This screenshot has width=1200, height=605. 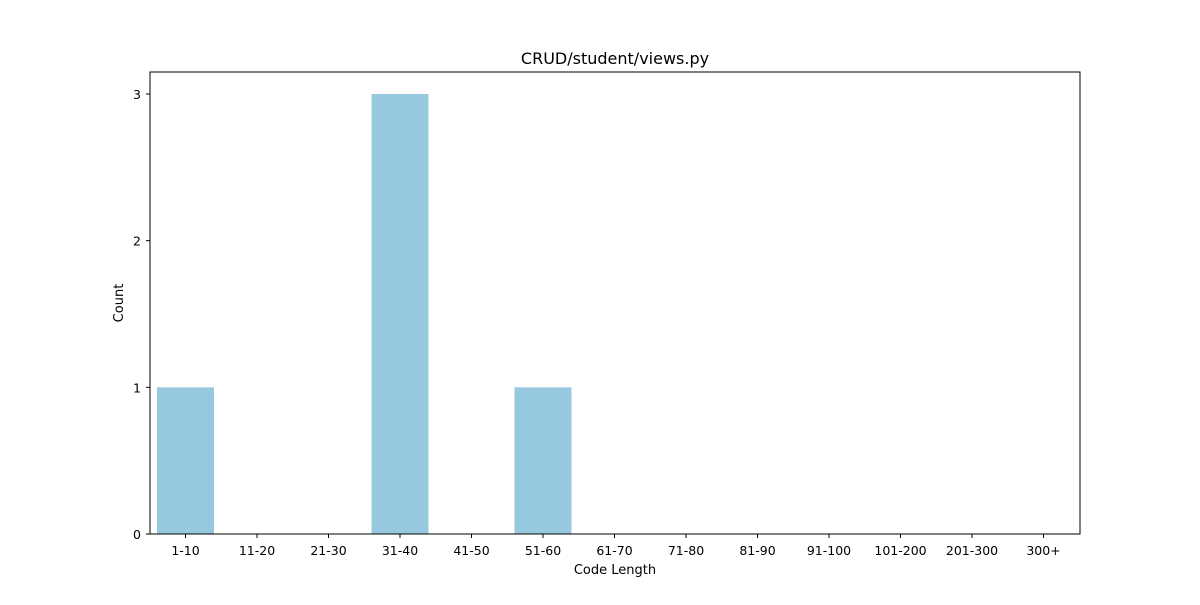 I want to click on x-tick-label: 1-10, so click(x=185, y=550).